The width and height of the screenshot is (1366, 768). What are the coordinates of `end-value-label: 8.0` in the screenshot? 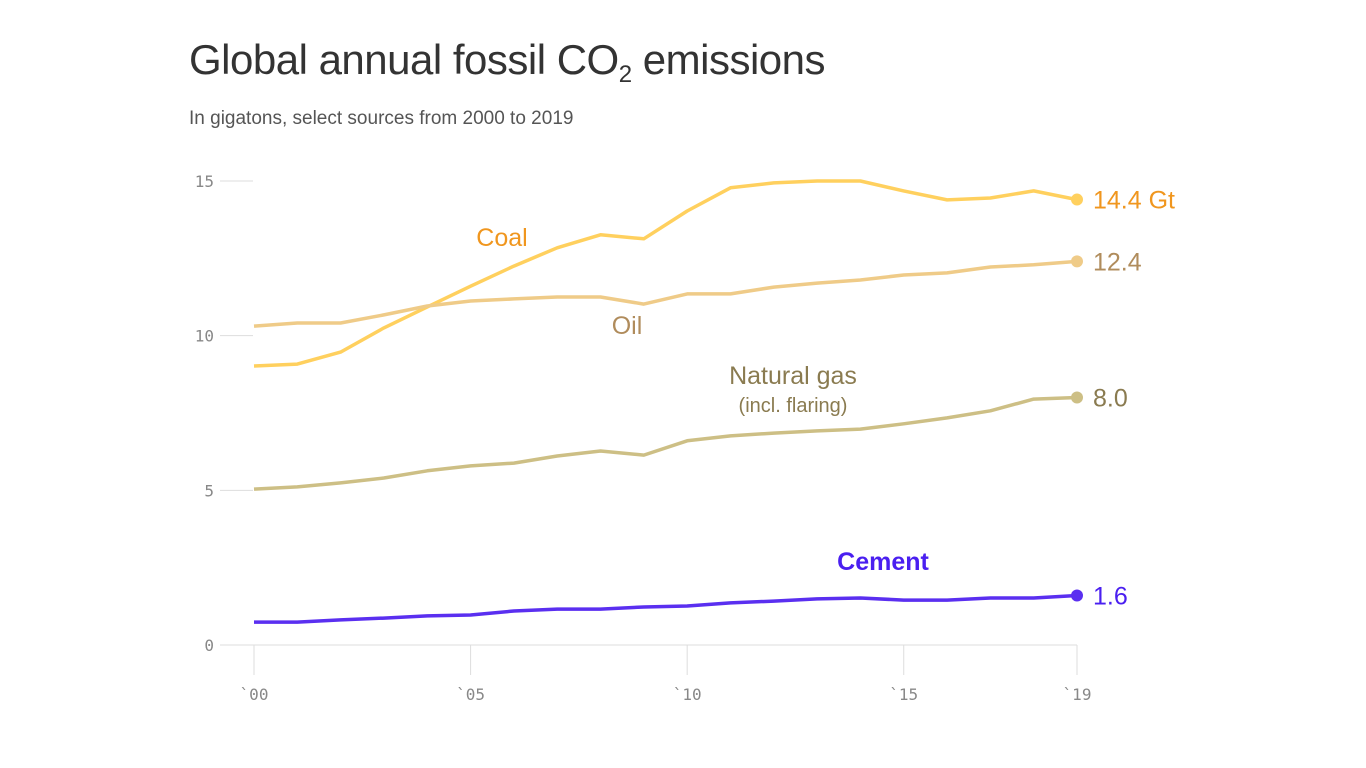 It's located at (1110, 399).